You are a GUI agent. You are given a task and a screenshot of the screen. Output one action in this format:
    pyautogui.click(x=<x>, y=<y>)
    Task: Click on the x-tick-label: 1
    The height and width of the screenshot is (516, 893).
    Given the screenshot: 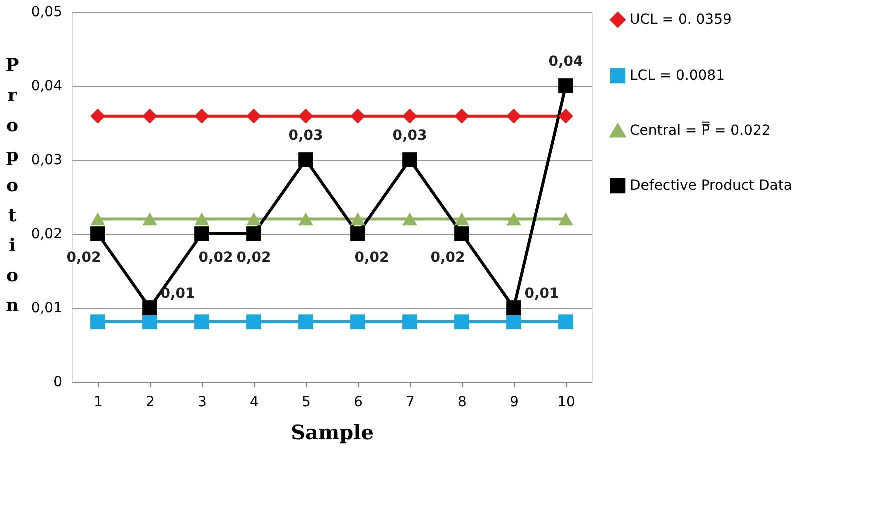 What is the action you would take?
    pyautogui.click(x=98, y=402)
    